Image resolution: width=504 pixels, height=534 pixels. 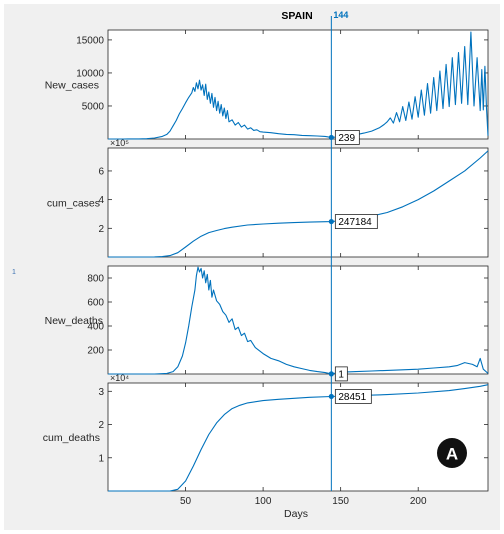 What do you see at coordinates (93, 106) in the screenshot?
I see `y-tick-label: 5000` at bounding box center [93, 106].